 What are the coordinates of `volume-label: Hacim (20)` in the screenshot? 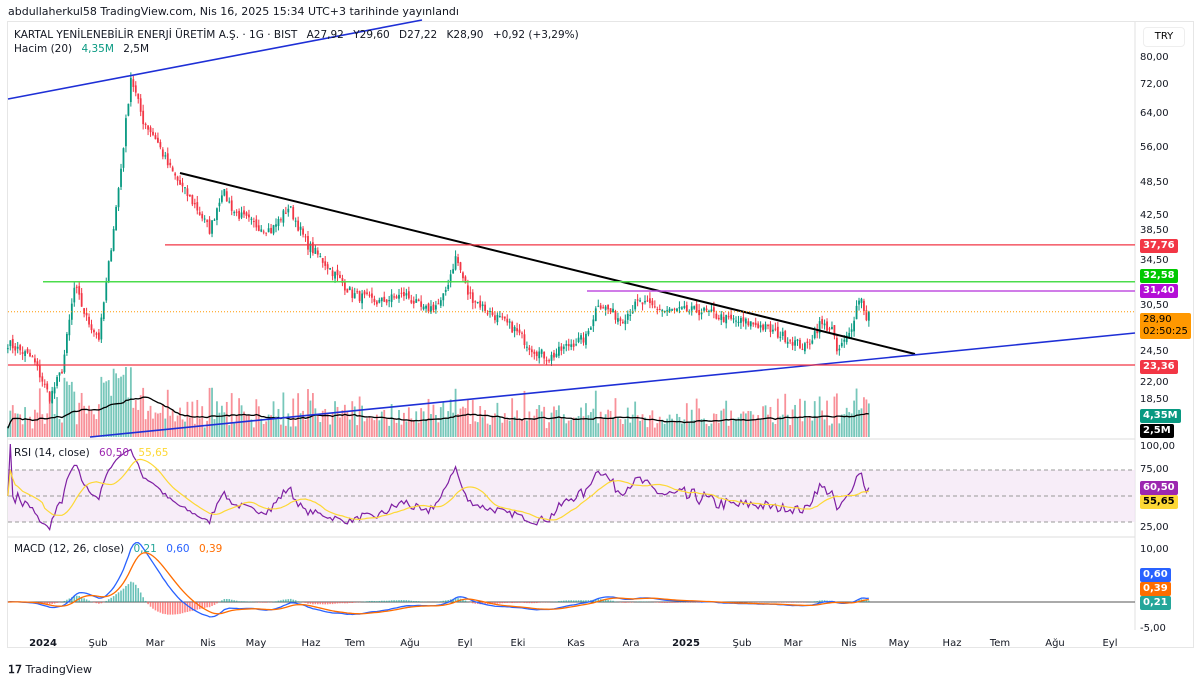 It's located at (43, 49).